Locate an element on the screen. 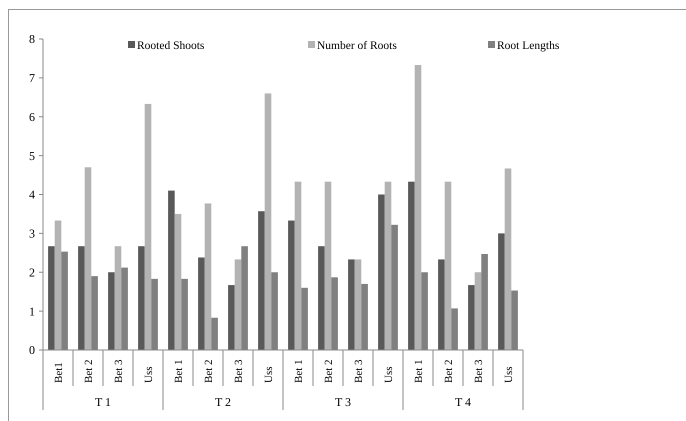 Image resolution: width=686 pixels, height=421 pixels. y-tick-label: 7 is located at coordinates (32, 78).